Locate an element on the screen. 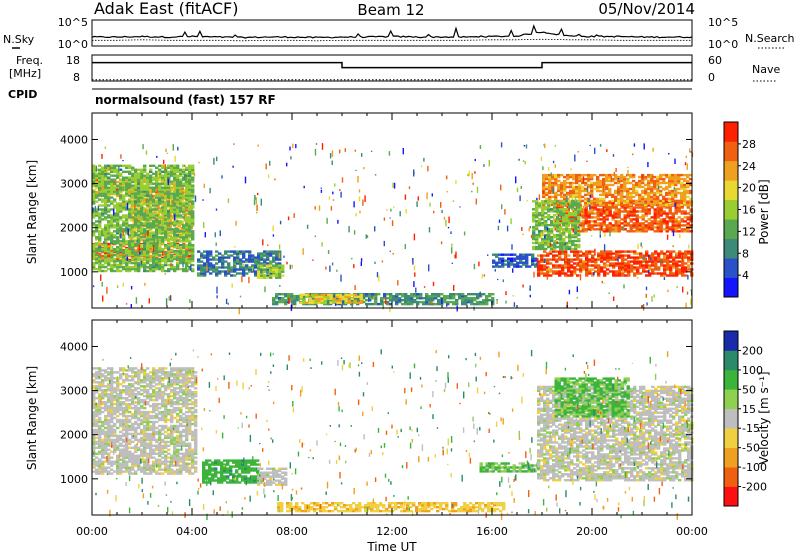 The image size is (800, 554). colorbar-tick-label: 50 is located at coordinates (749, 389).